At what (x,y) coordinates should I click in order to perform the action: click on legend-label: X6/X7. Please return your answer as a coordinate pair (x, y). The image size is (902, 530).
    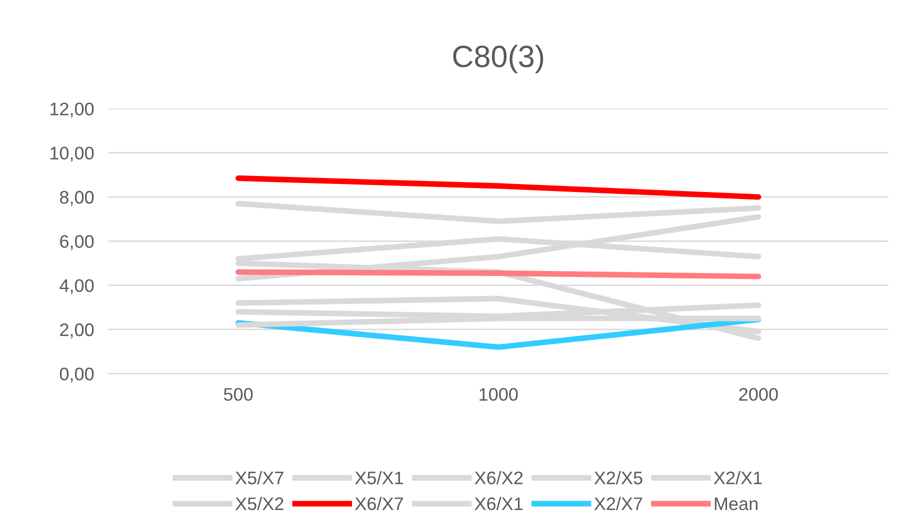
    Looking at the image, I should click on (379, 503).